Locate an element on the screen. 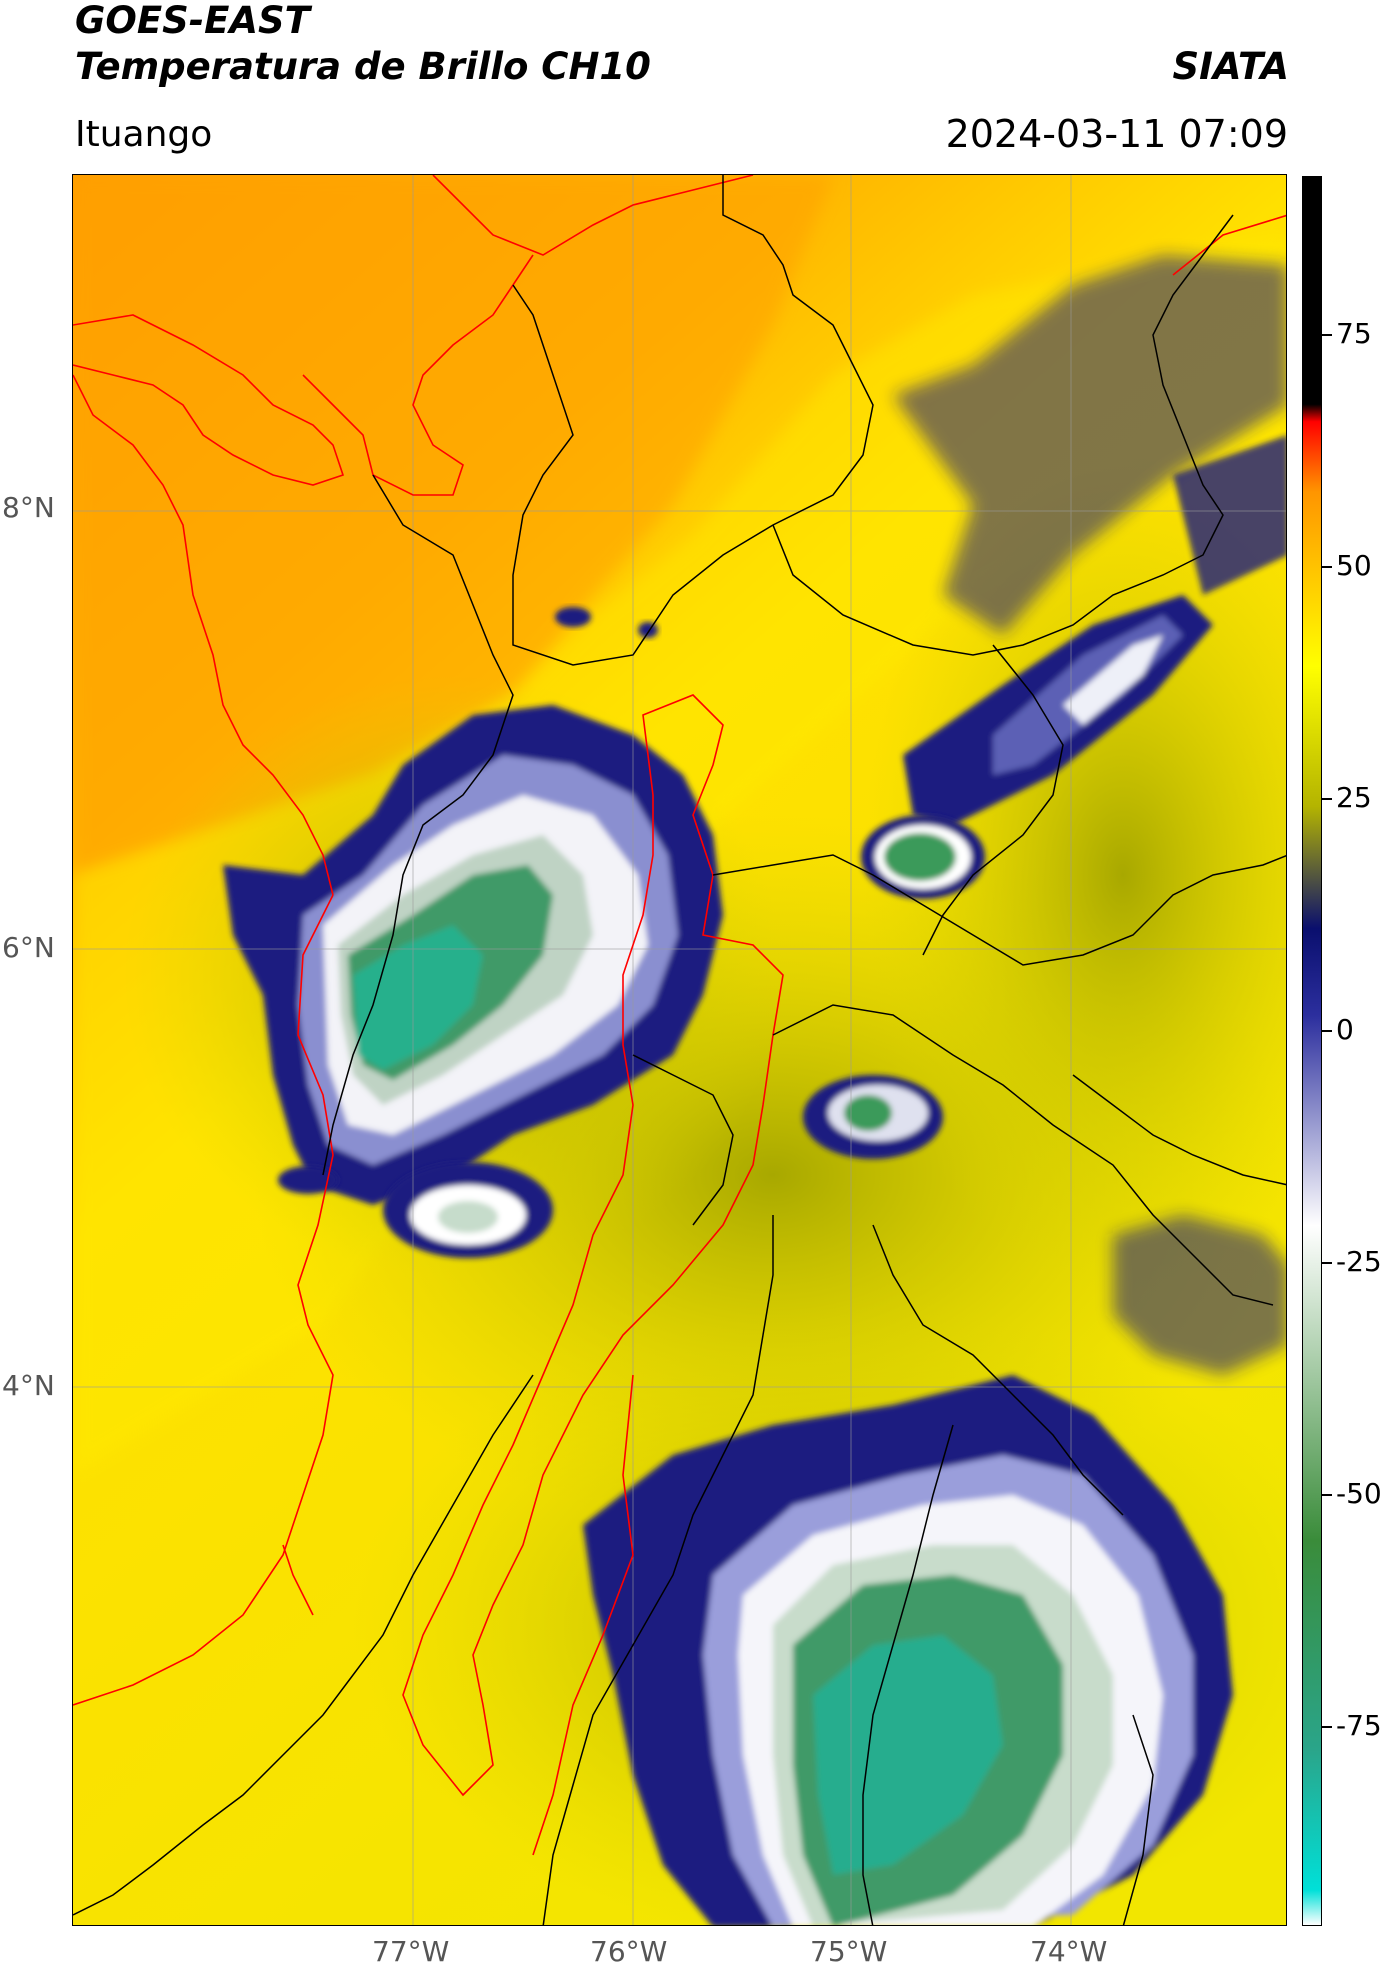 This screenshot has width=1384, height=1981. coastline-uraba is located at coordinates (203, 635).